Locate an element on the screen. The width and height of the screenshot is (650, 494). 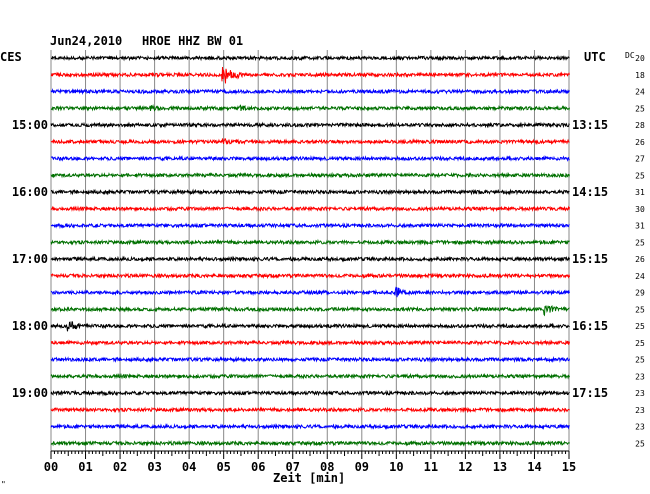
x-tick-label: 05 is located at coordinates (223, 467).